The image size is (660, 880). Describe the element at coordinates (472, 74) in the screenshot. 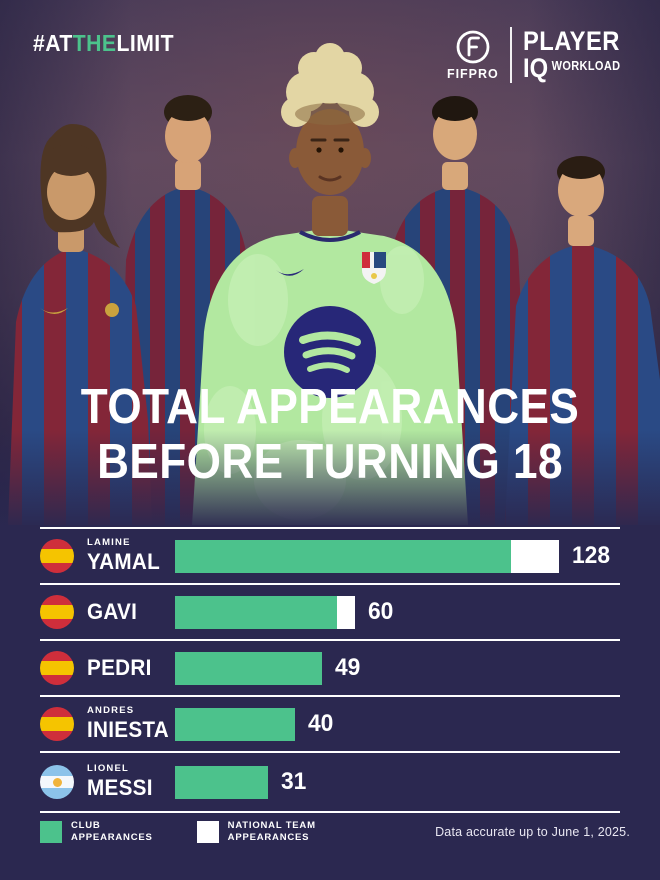

I see `fifpro-wordmark: FIFPRO` at that location.